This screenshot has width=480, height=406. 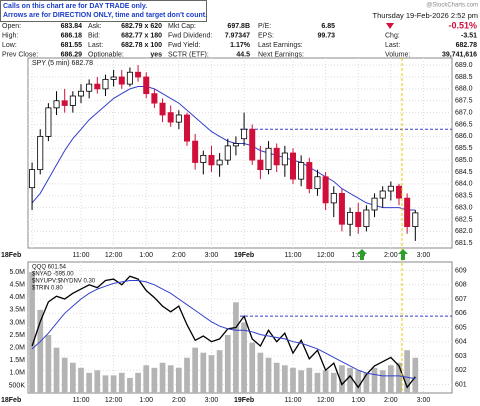 I want to click on legend: $NYUPV:$NYDNV 0.30, so click(x=64, y=282).